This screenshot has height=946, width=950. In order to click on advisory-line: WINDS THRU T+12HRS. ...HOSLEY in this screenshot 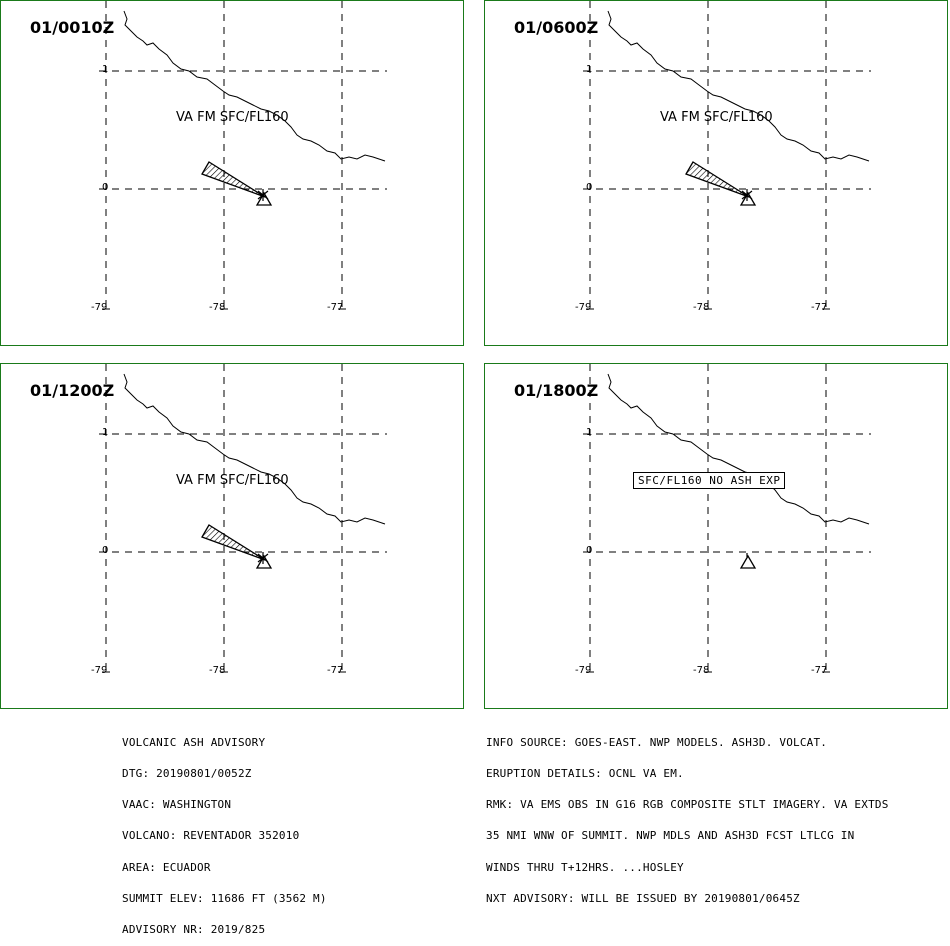, I will do `click(585, 867)`.